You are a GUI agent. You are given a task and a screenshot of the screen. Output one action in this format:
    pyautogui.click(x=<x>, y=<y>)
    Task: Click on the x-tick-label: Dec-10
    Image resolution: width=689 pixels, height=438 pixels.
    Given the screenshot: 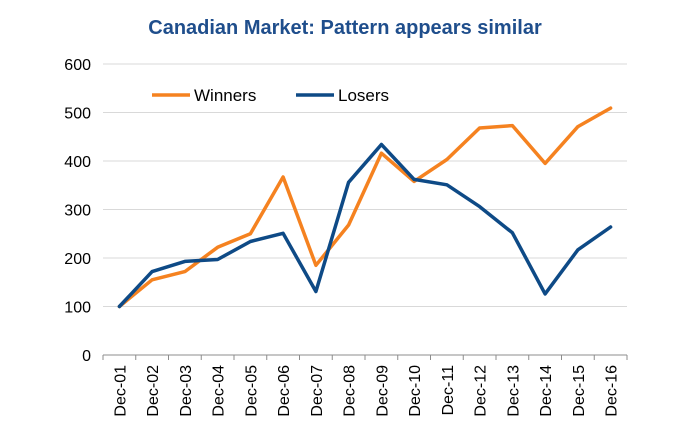 What is the action you would take?
    pyautogui.click(x=415, y=391)
    